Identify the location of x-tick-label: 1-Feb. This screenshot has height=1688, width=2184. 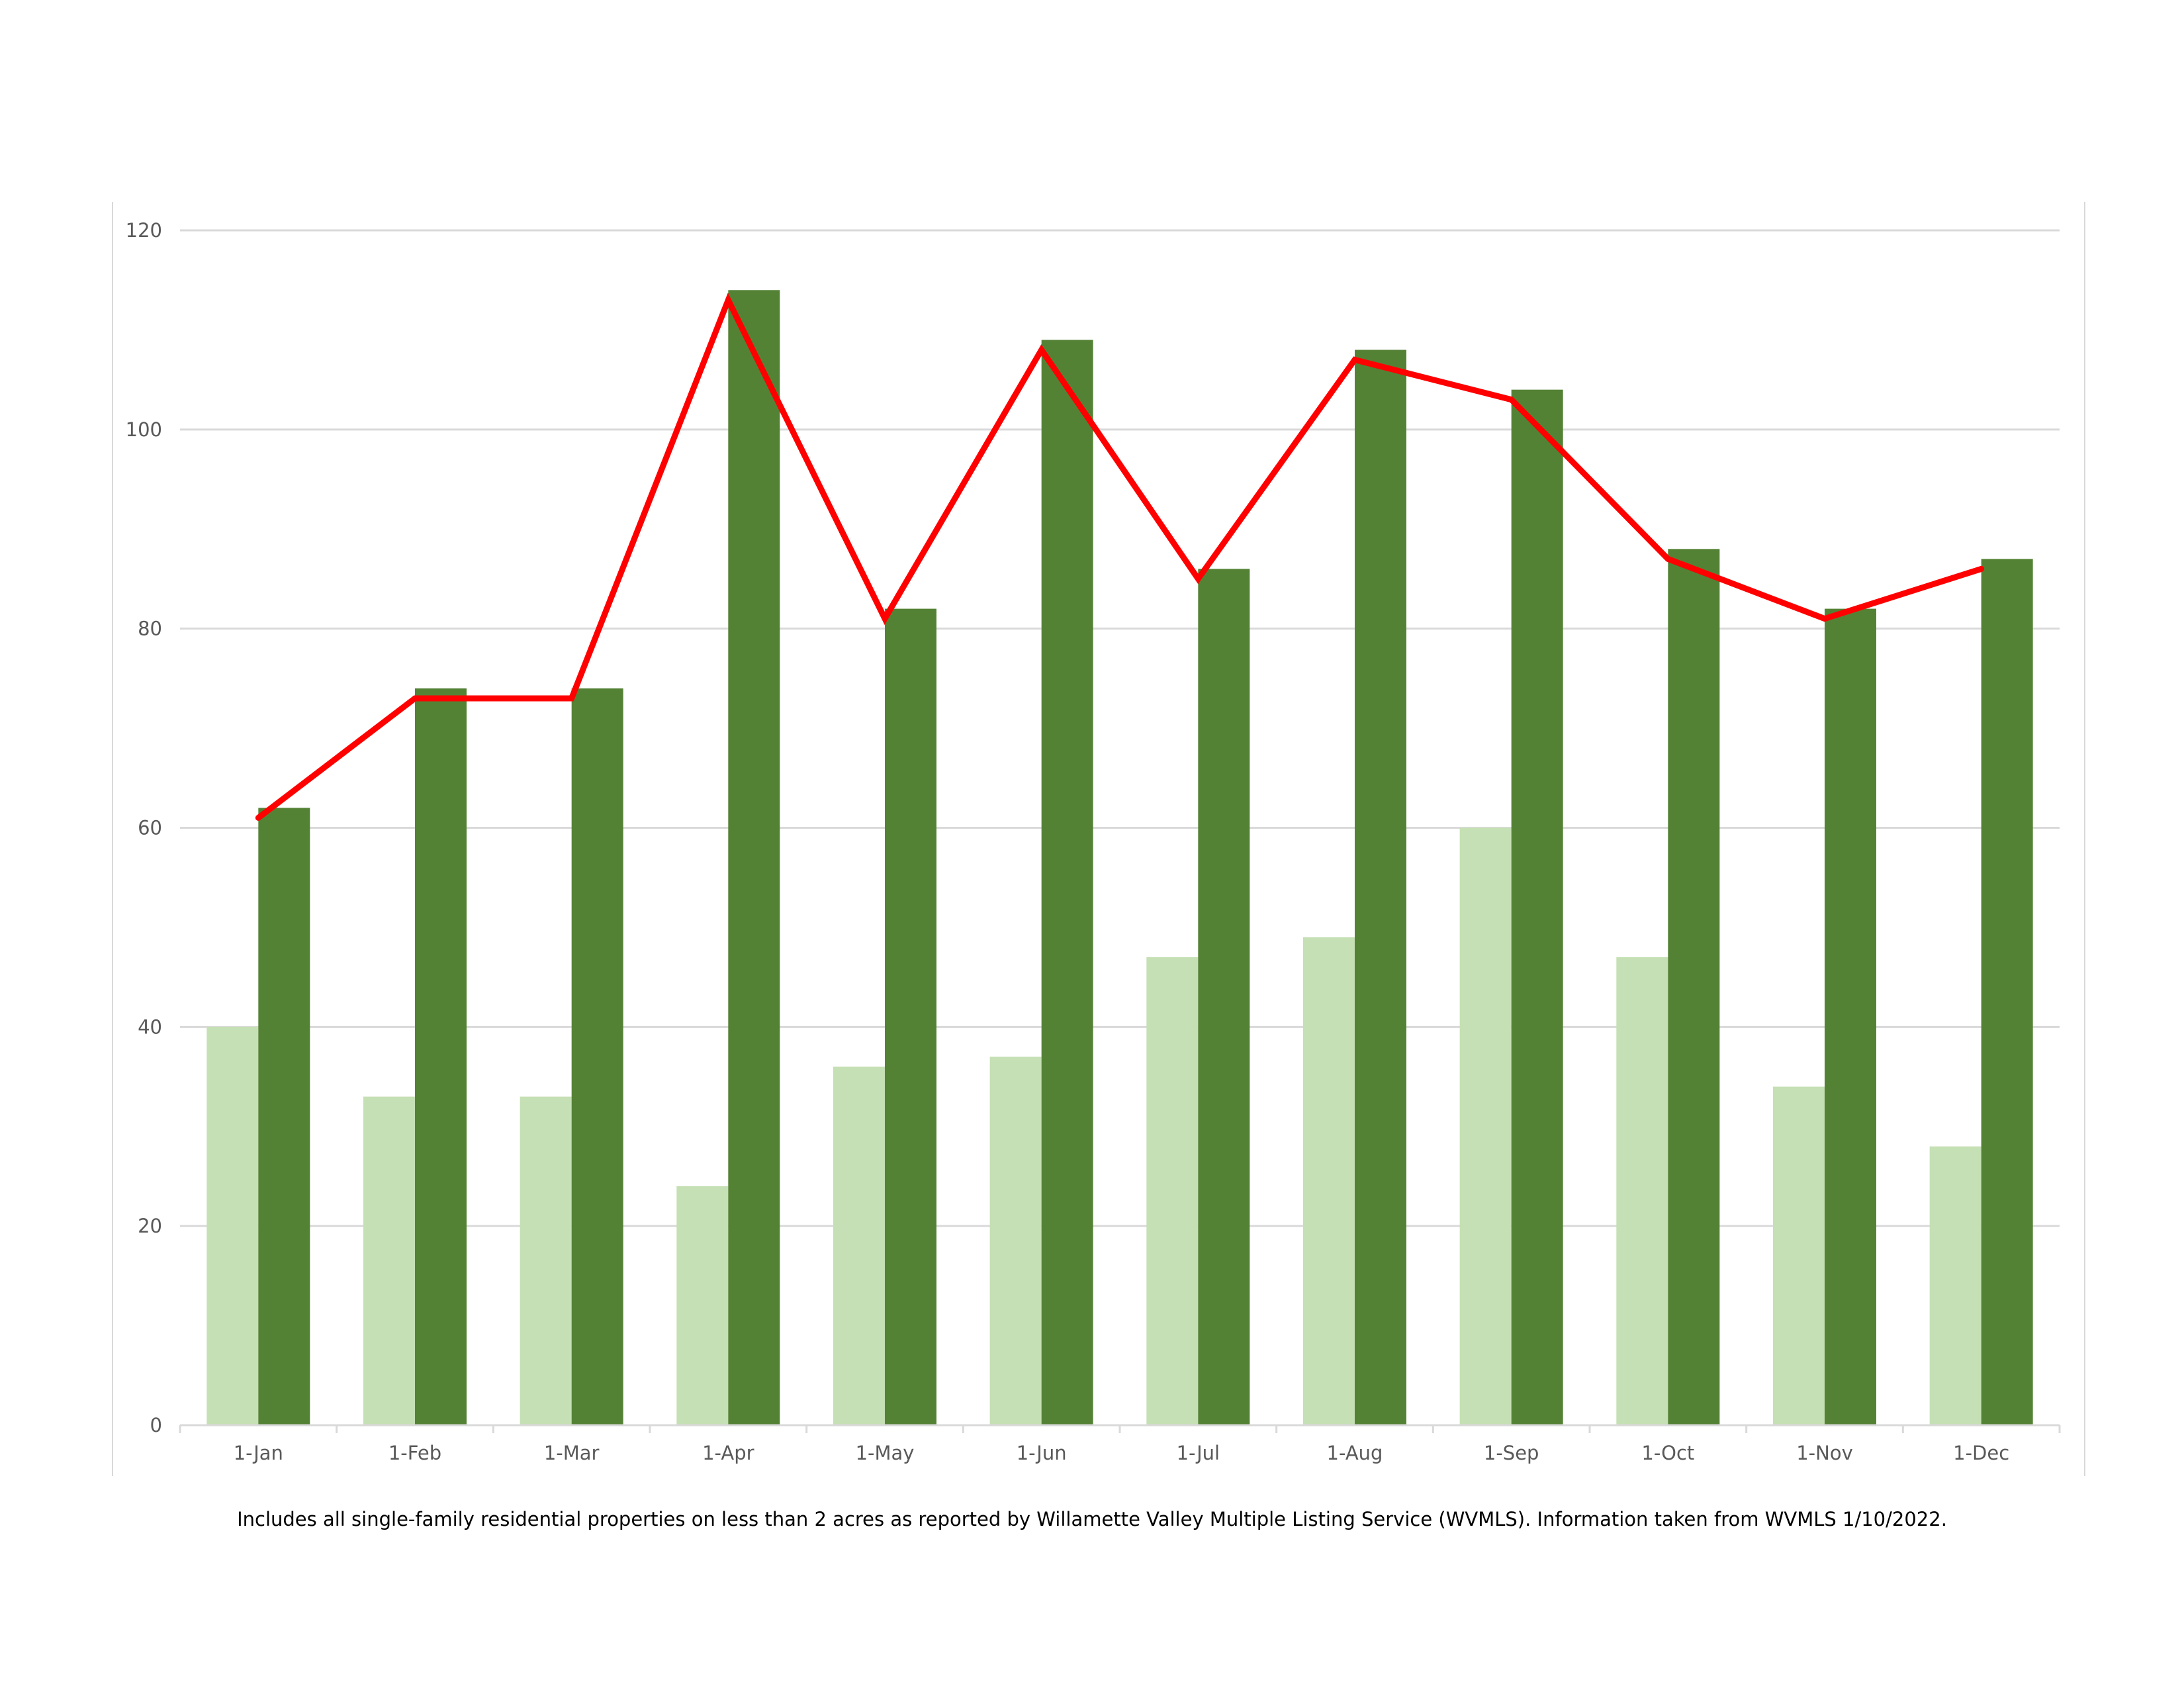
(414, 1453).